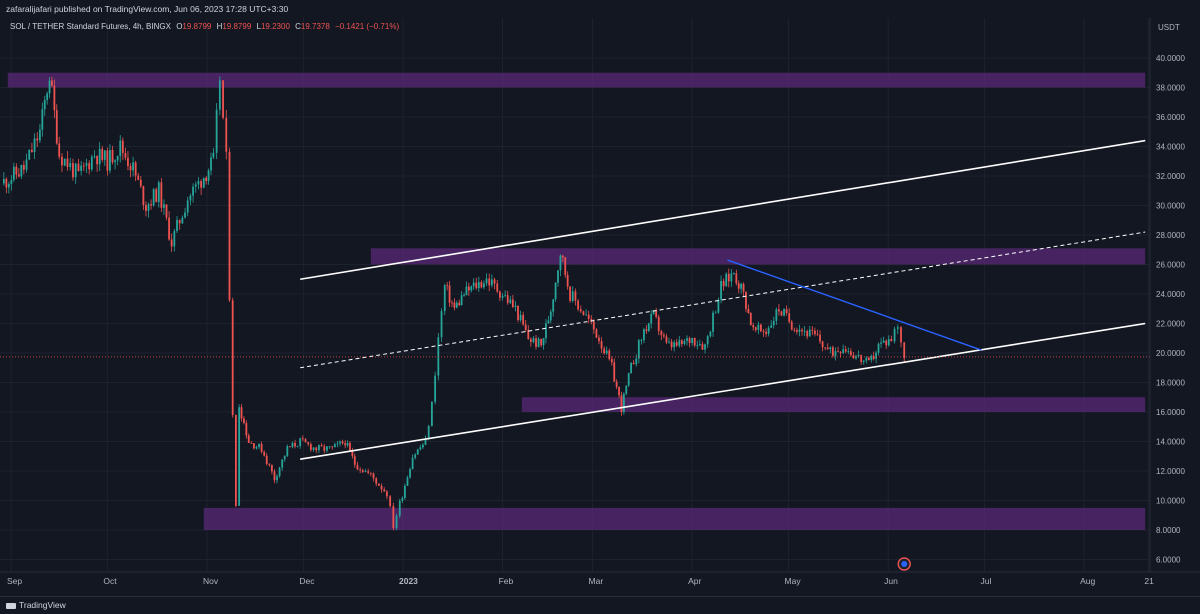  What do you see at coordinates (275, 26) in the screenshot?
I see `low-value: 19.2300` at bounding box center [275, 26].